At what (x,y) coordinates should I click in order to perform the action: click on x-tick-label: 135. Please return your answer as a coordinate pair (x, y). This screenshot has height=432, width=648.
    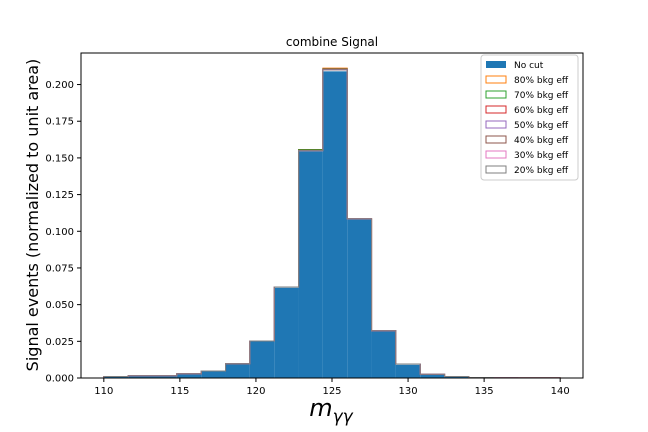
    Looking at the image, I should click on (484, 391).